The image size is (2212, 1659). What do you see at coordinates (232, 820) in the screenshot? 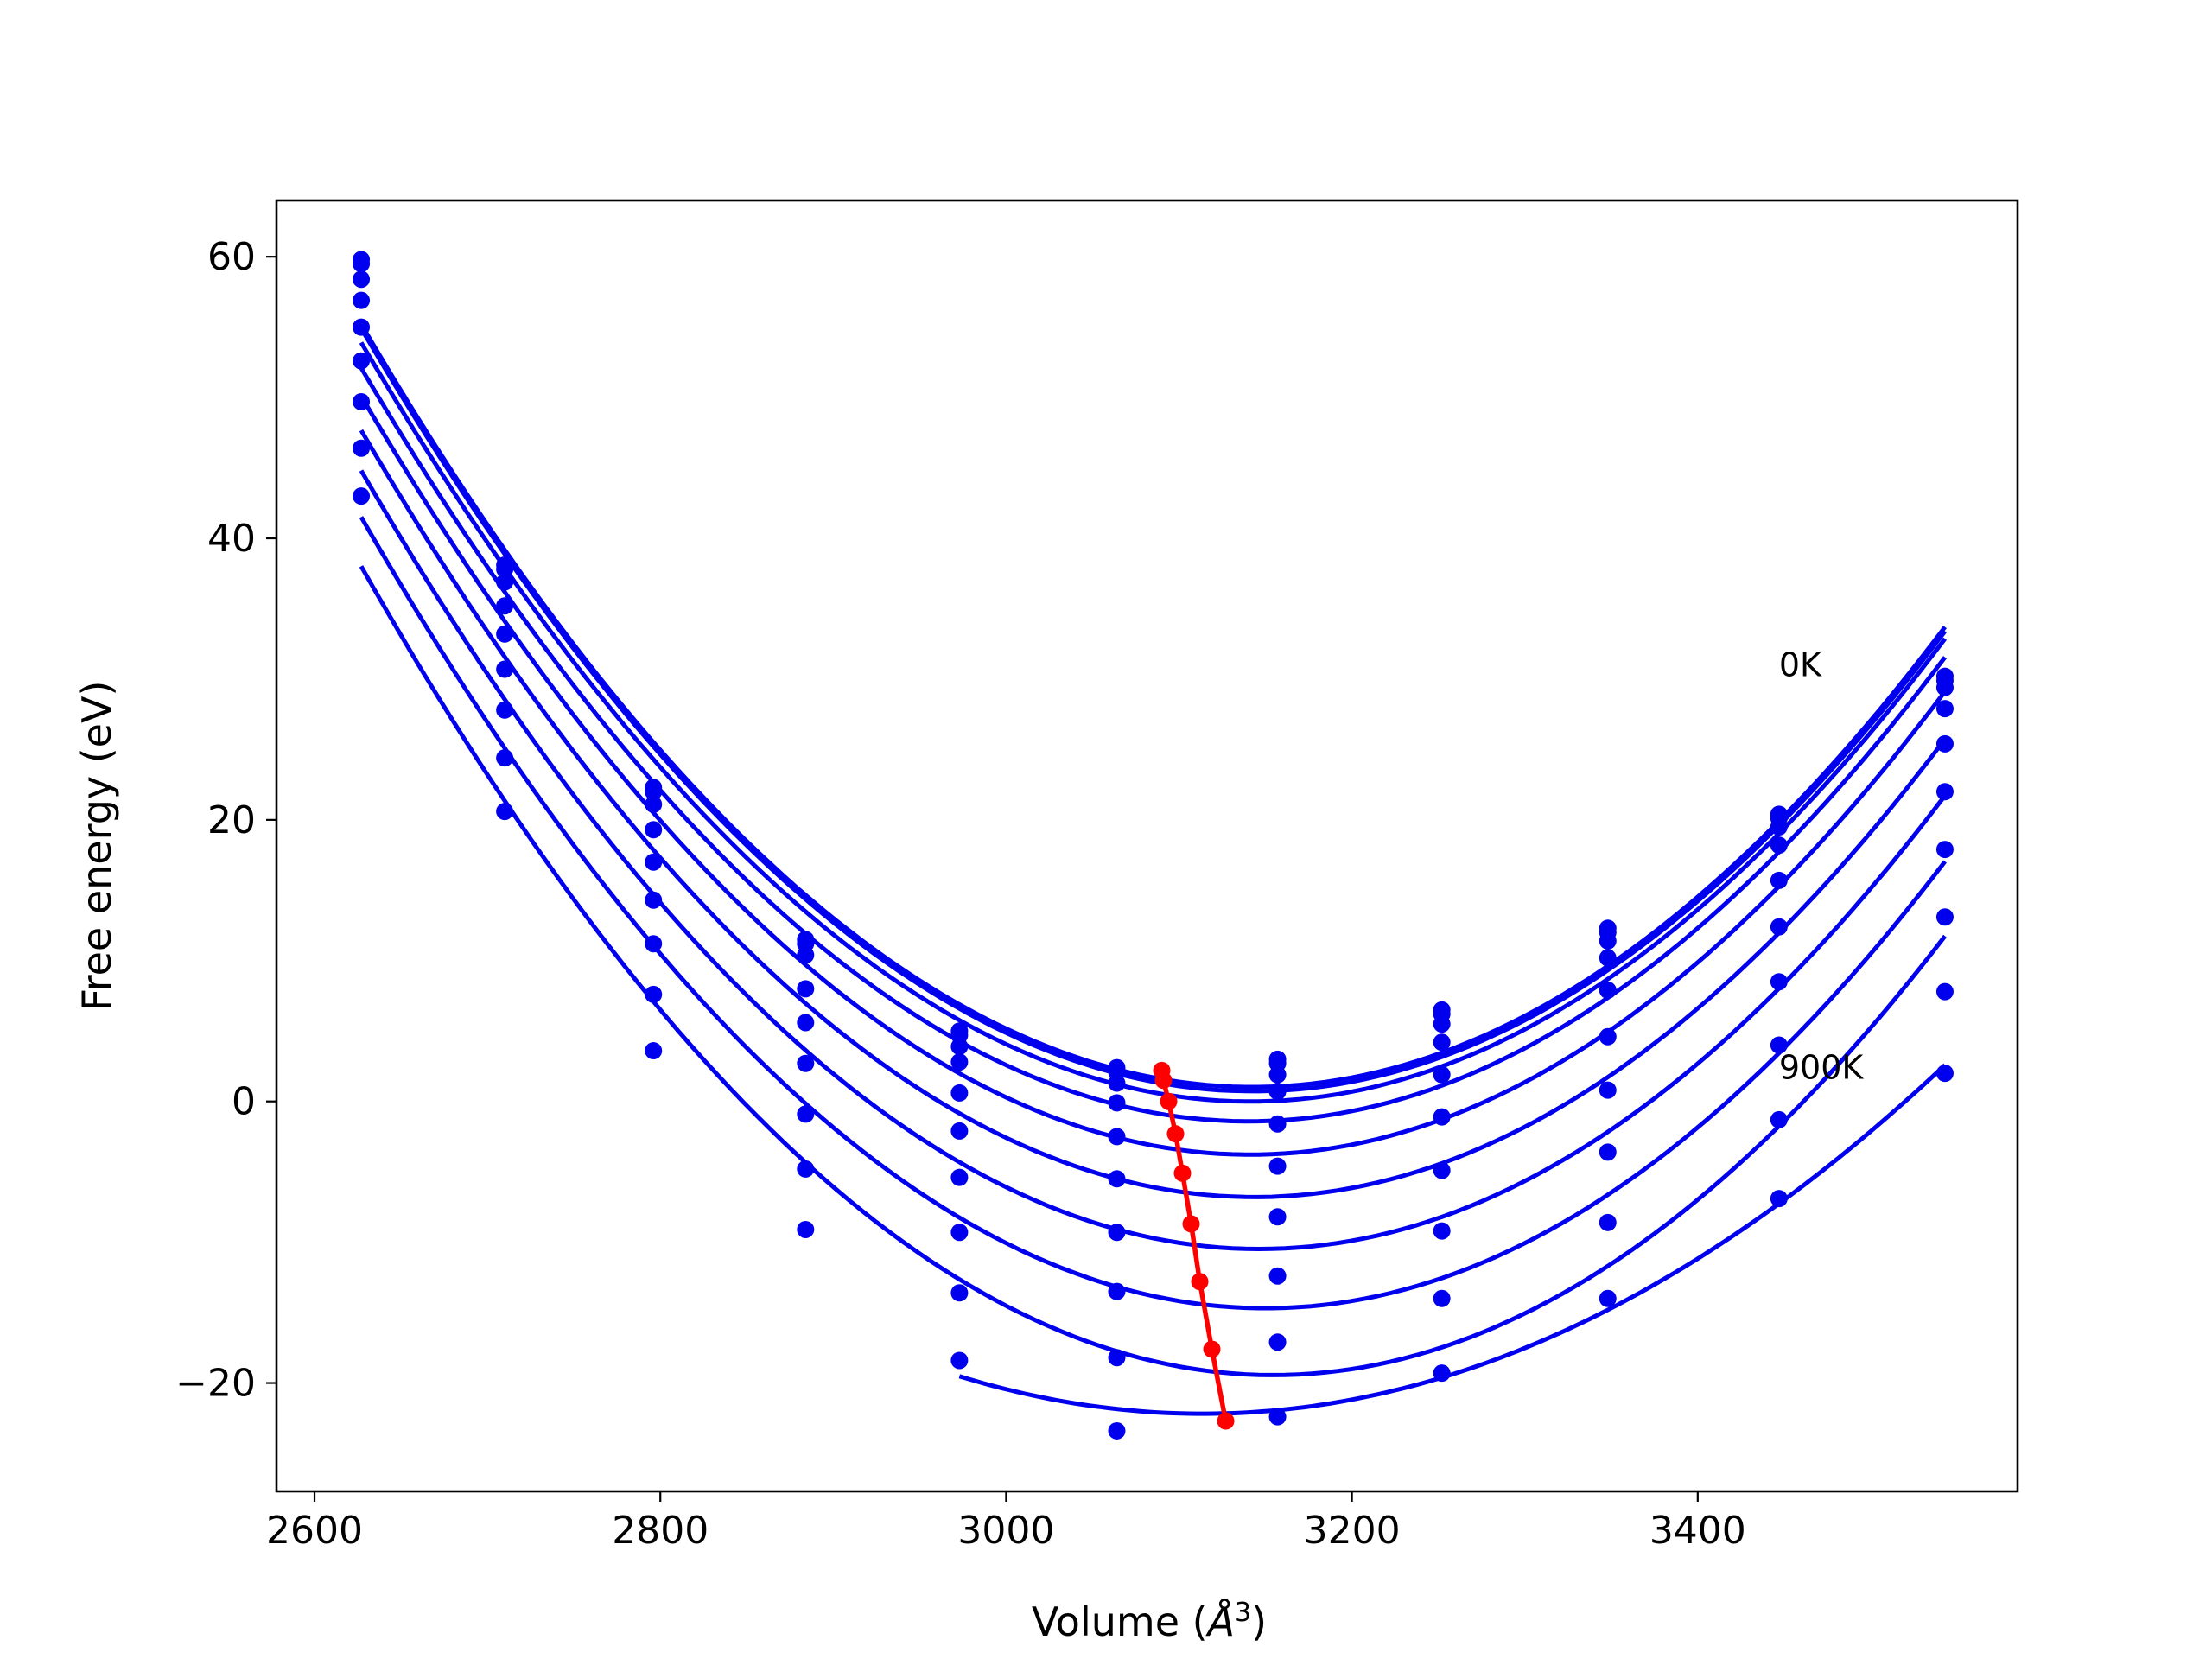
I see `y-tick-label: 20` at bounding box center [232, 820].